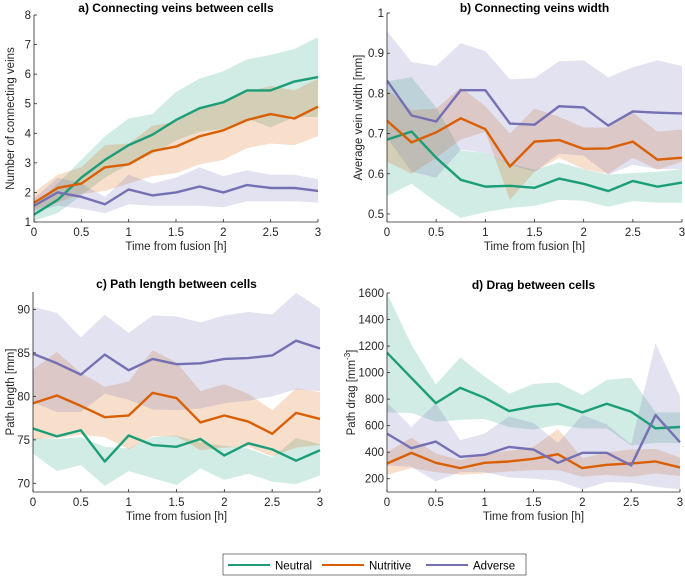  I want to click on legend-entry-nutritive: Nutritive, so click(366, 567).